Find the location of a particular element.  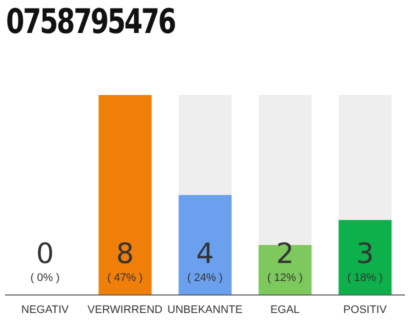

x-tick-label: EGAL is located at coordinates (285, 310).